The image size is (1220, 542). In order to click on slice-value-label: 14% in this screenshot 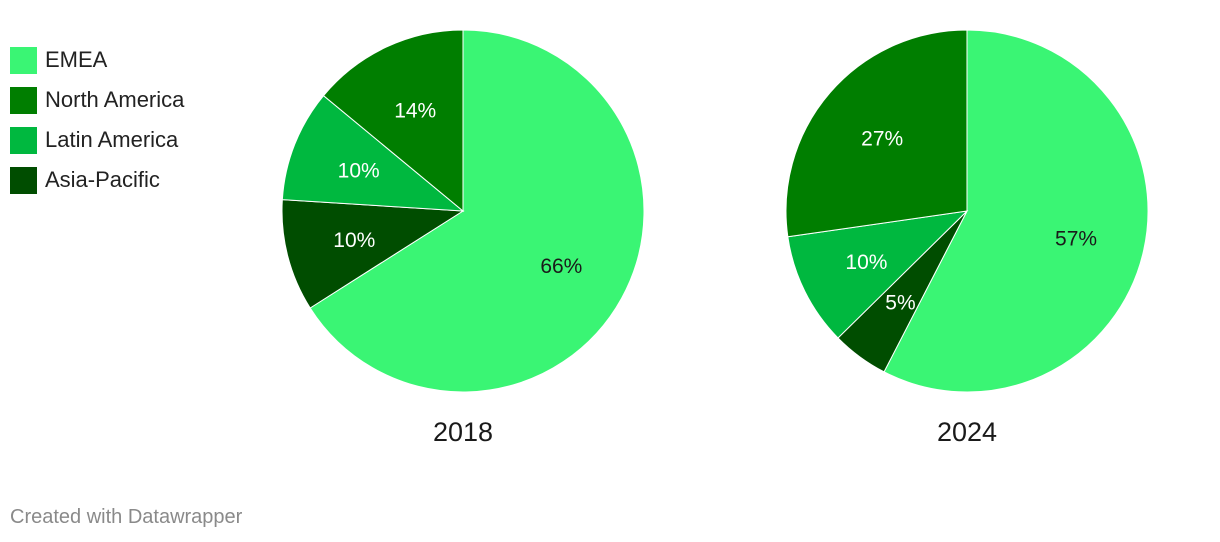, I will do `click(415, 110)`.